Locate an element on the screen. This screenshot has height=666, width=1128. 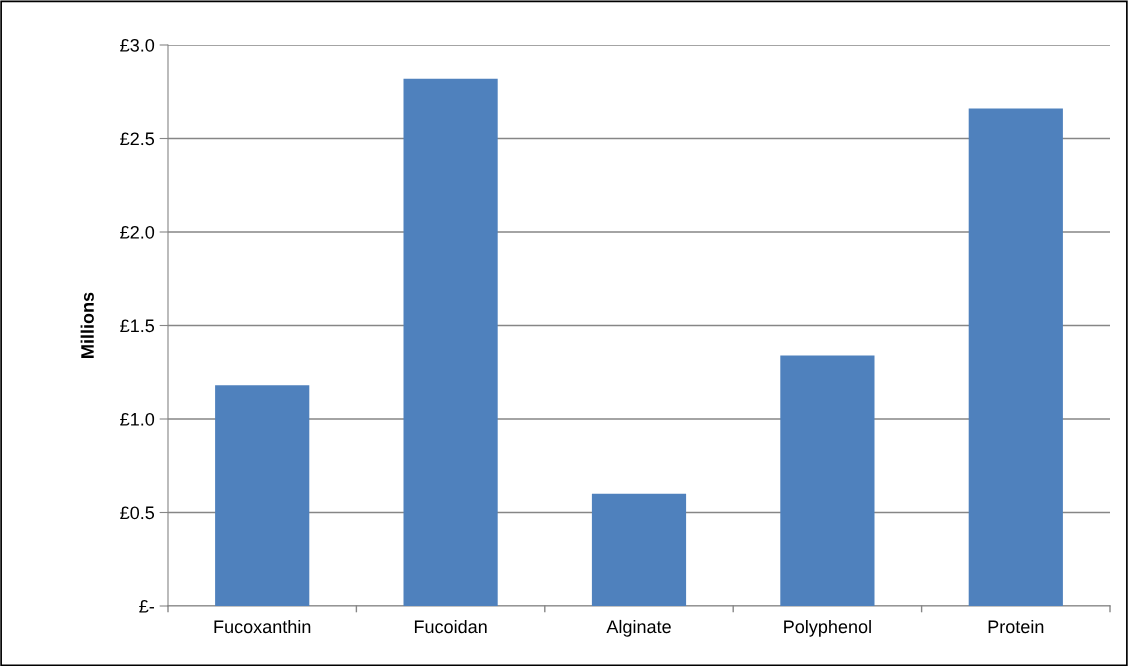
x-tick-label: Fucoxanthin is located at coordinates (262, 626).